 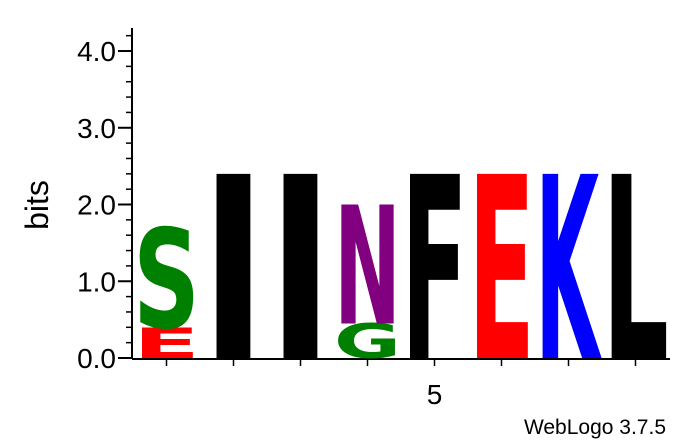 I want to click on logo-letter-f: F, so click(x=434, y=272).